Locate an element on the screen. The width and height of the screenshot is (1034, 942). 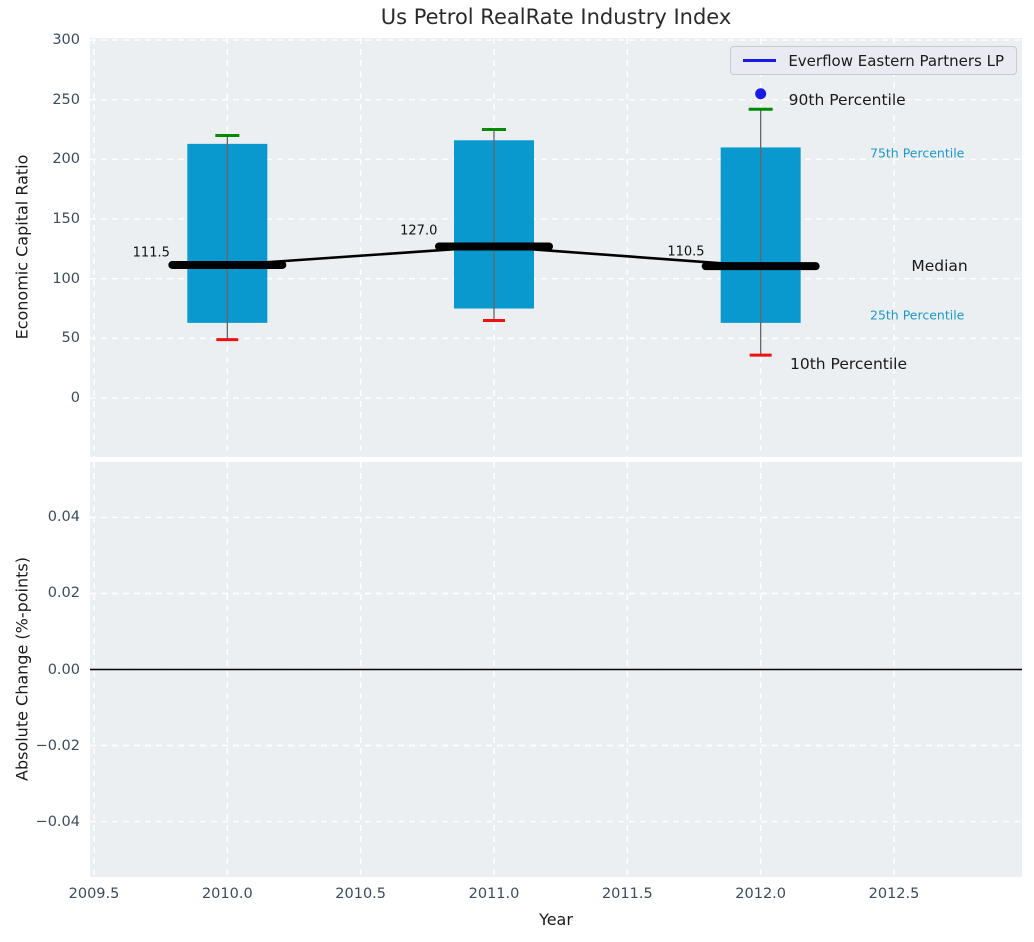
x-tick-label: 2012.0 is located at coordinates (761, 894).